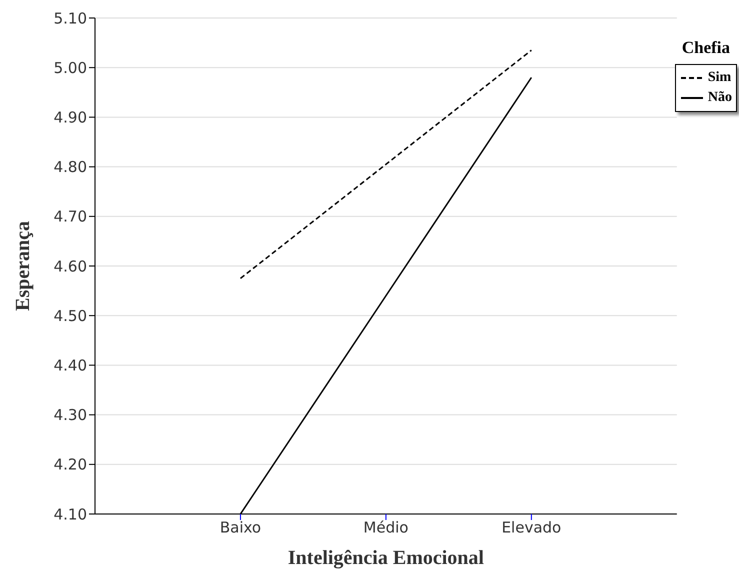 The height and width of the screenshot is (577, 739). What do you see at coordinates (70, 167) in the screenshot?
I see `y-tick-label: 4.80` at bounding box center [70, 167].